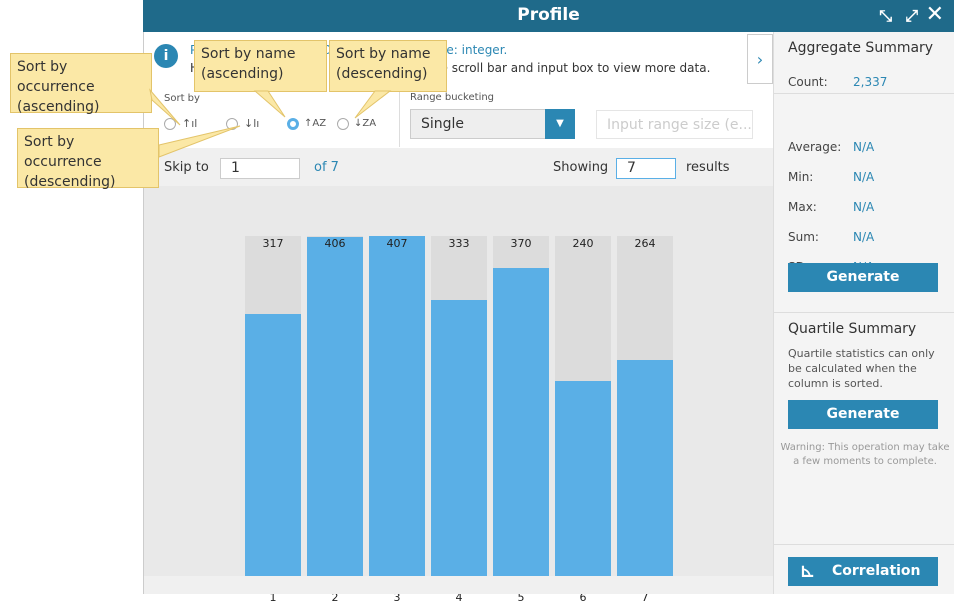  I want to click on title: Profile, so click(548, 15).